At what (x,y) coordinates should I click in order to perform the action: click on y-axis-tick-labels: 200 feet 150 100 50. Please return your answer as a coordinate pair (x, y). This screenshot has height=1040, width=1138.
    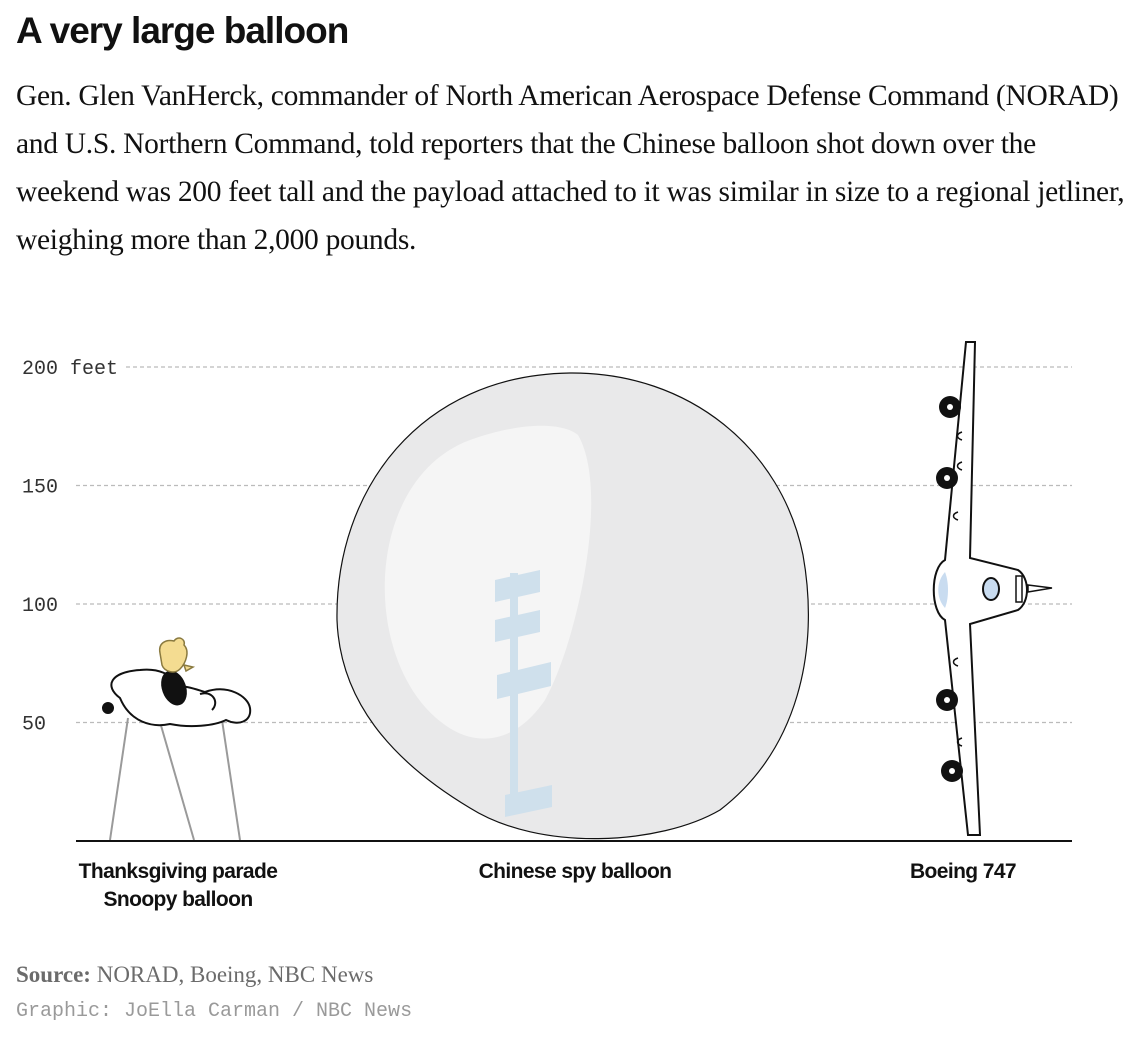
    Looking at the image, I should click on (70, 547).